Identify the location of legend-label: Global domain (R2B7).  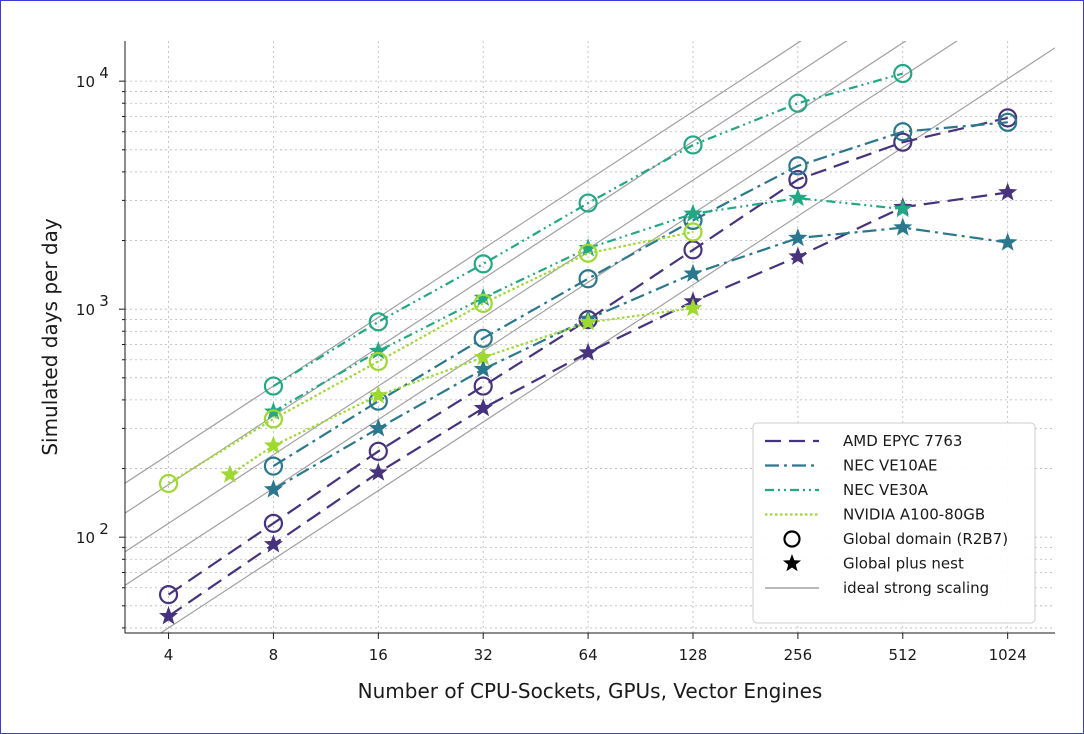
(925, 539).